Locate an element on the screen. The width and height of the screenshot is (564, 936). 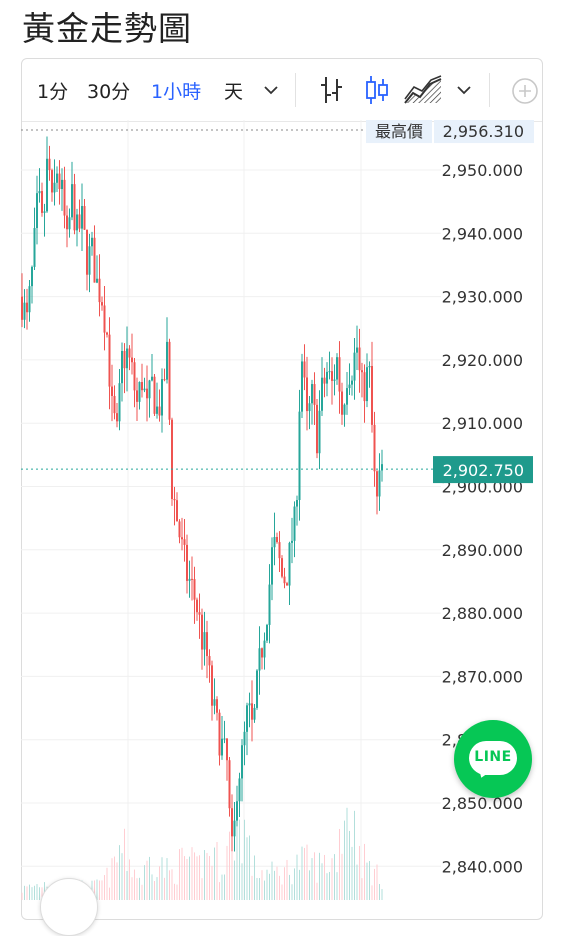
plus-circle-icon is located at coordinates (525, 93).